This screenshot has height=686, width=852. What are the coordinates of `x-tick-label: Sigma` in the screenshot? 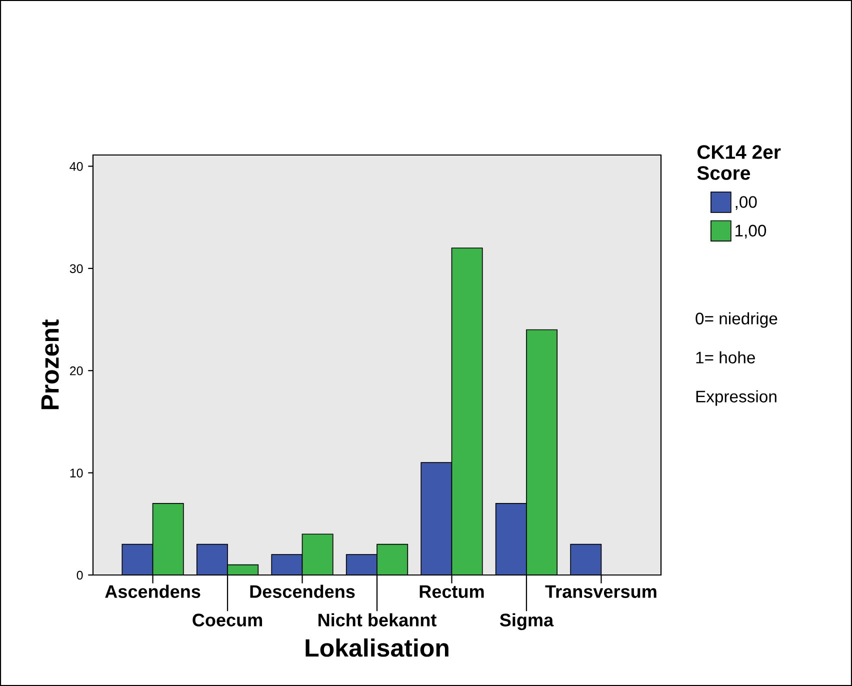 It's located at (527, 621).